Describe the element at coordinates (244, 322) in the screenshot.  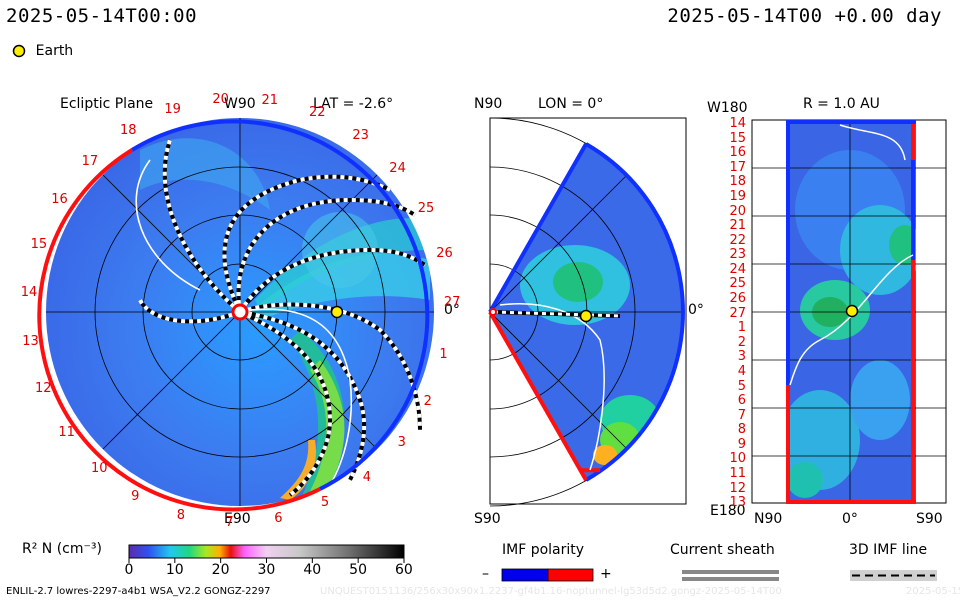
I see `ecliptic-current-sheet` at that location.